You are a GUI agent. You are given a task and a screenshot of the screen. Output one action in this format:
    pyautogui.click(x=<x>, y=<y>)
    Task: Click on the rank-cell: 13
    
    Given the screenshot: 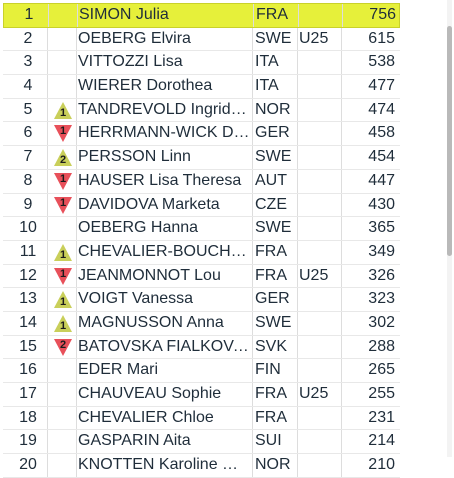 What is the action you would take?
    pyautogui.click(x=28, y=299)
    